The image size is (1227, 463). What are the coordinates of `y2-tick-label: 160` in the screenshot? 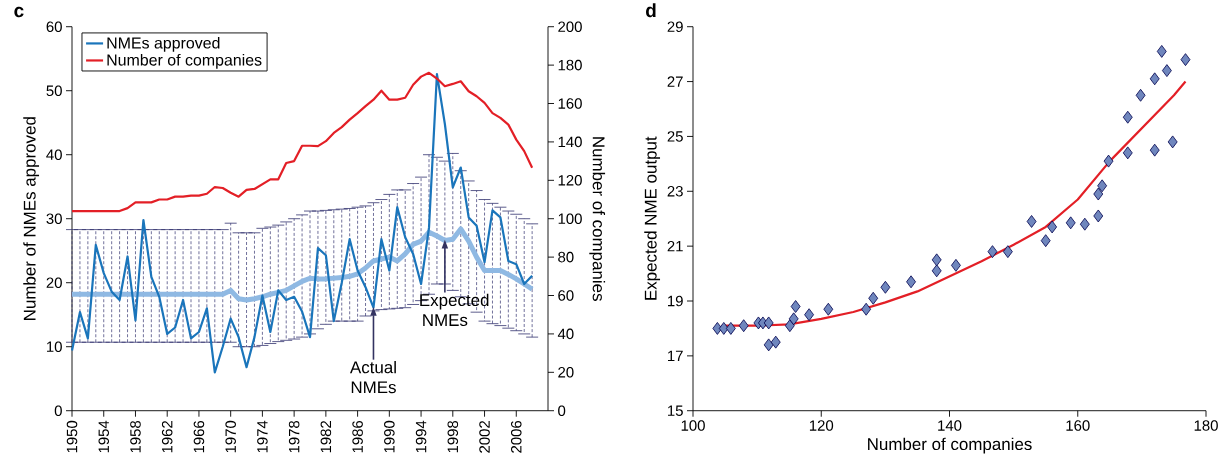 It's located at (570, 103).